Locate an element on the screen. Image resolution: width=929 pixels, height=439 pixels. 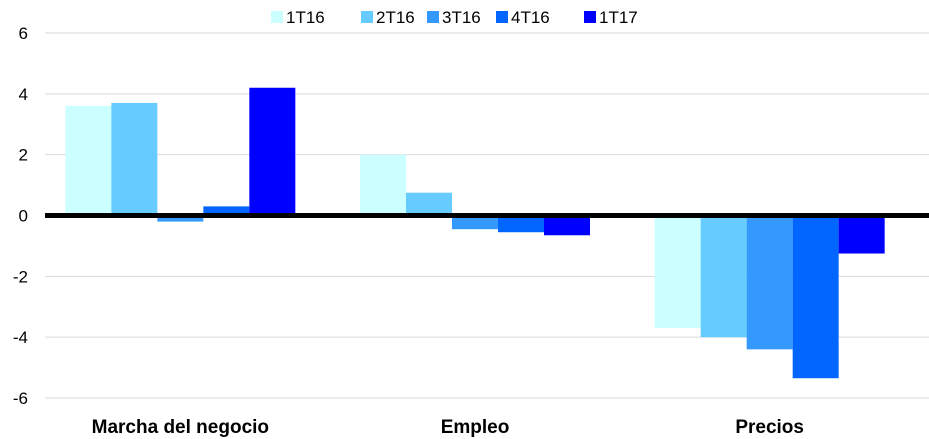
legend-item: 1T17 is located at coordinates (611, 17).